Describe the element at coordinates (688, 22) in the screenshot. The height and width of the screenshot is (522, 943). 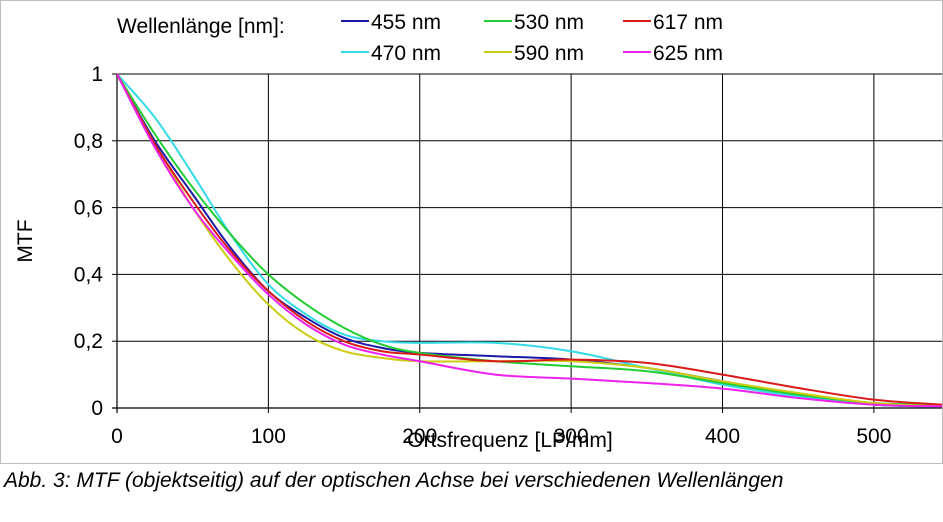
I see `legend-entry: 617 nm` at that location.